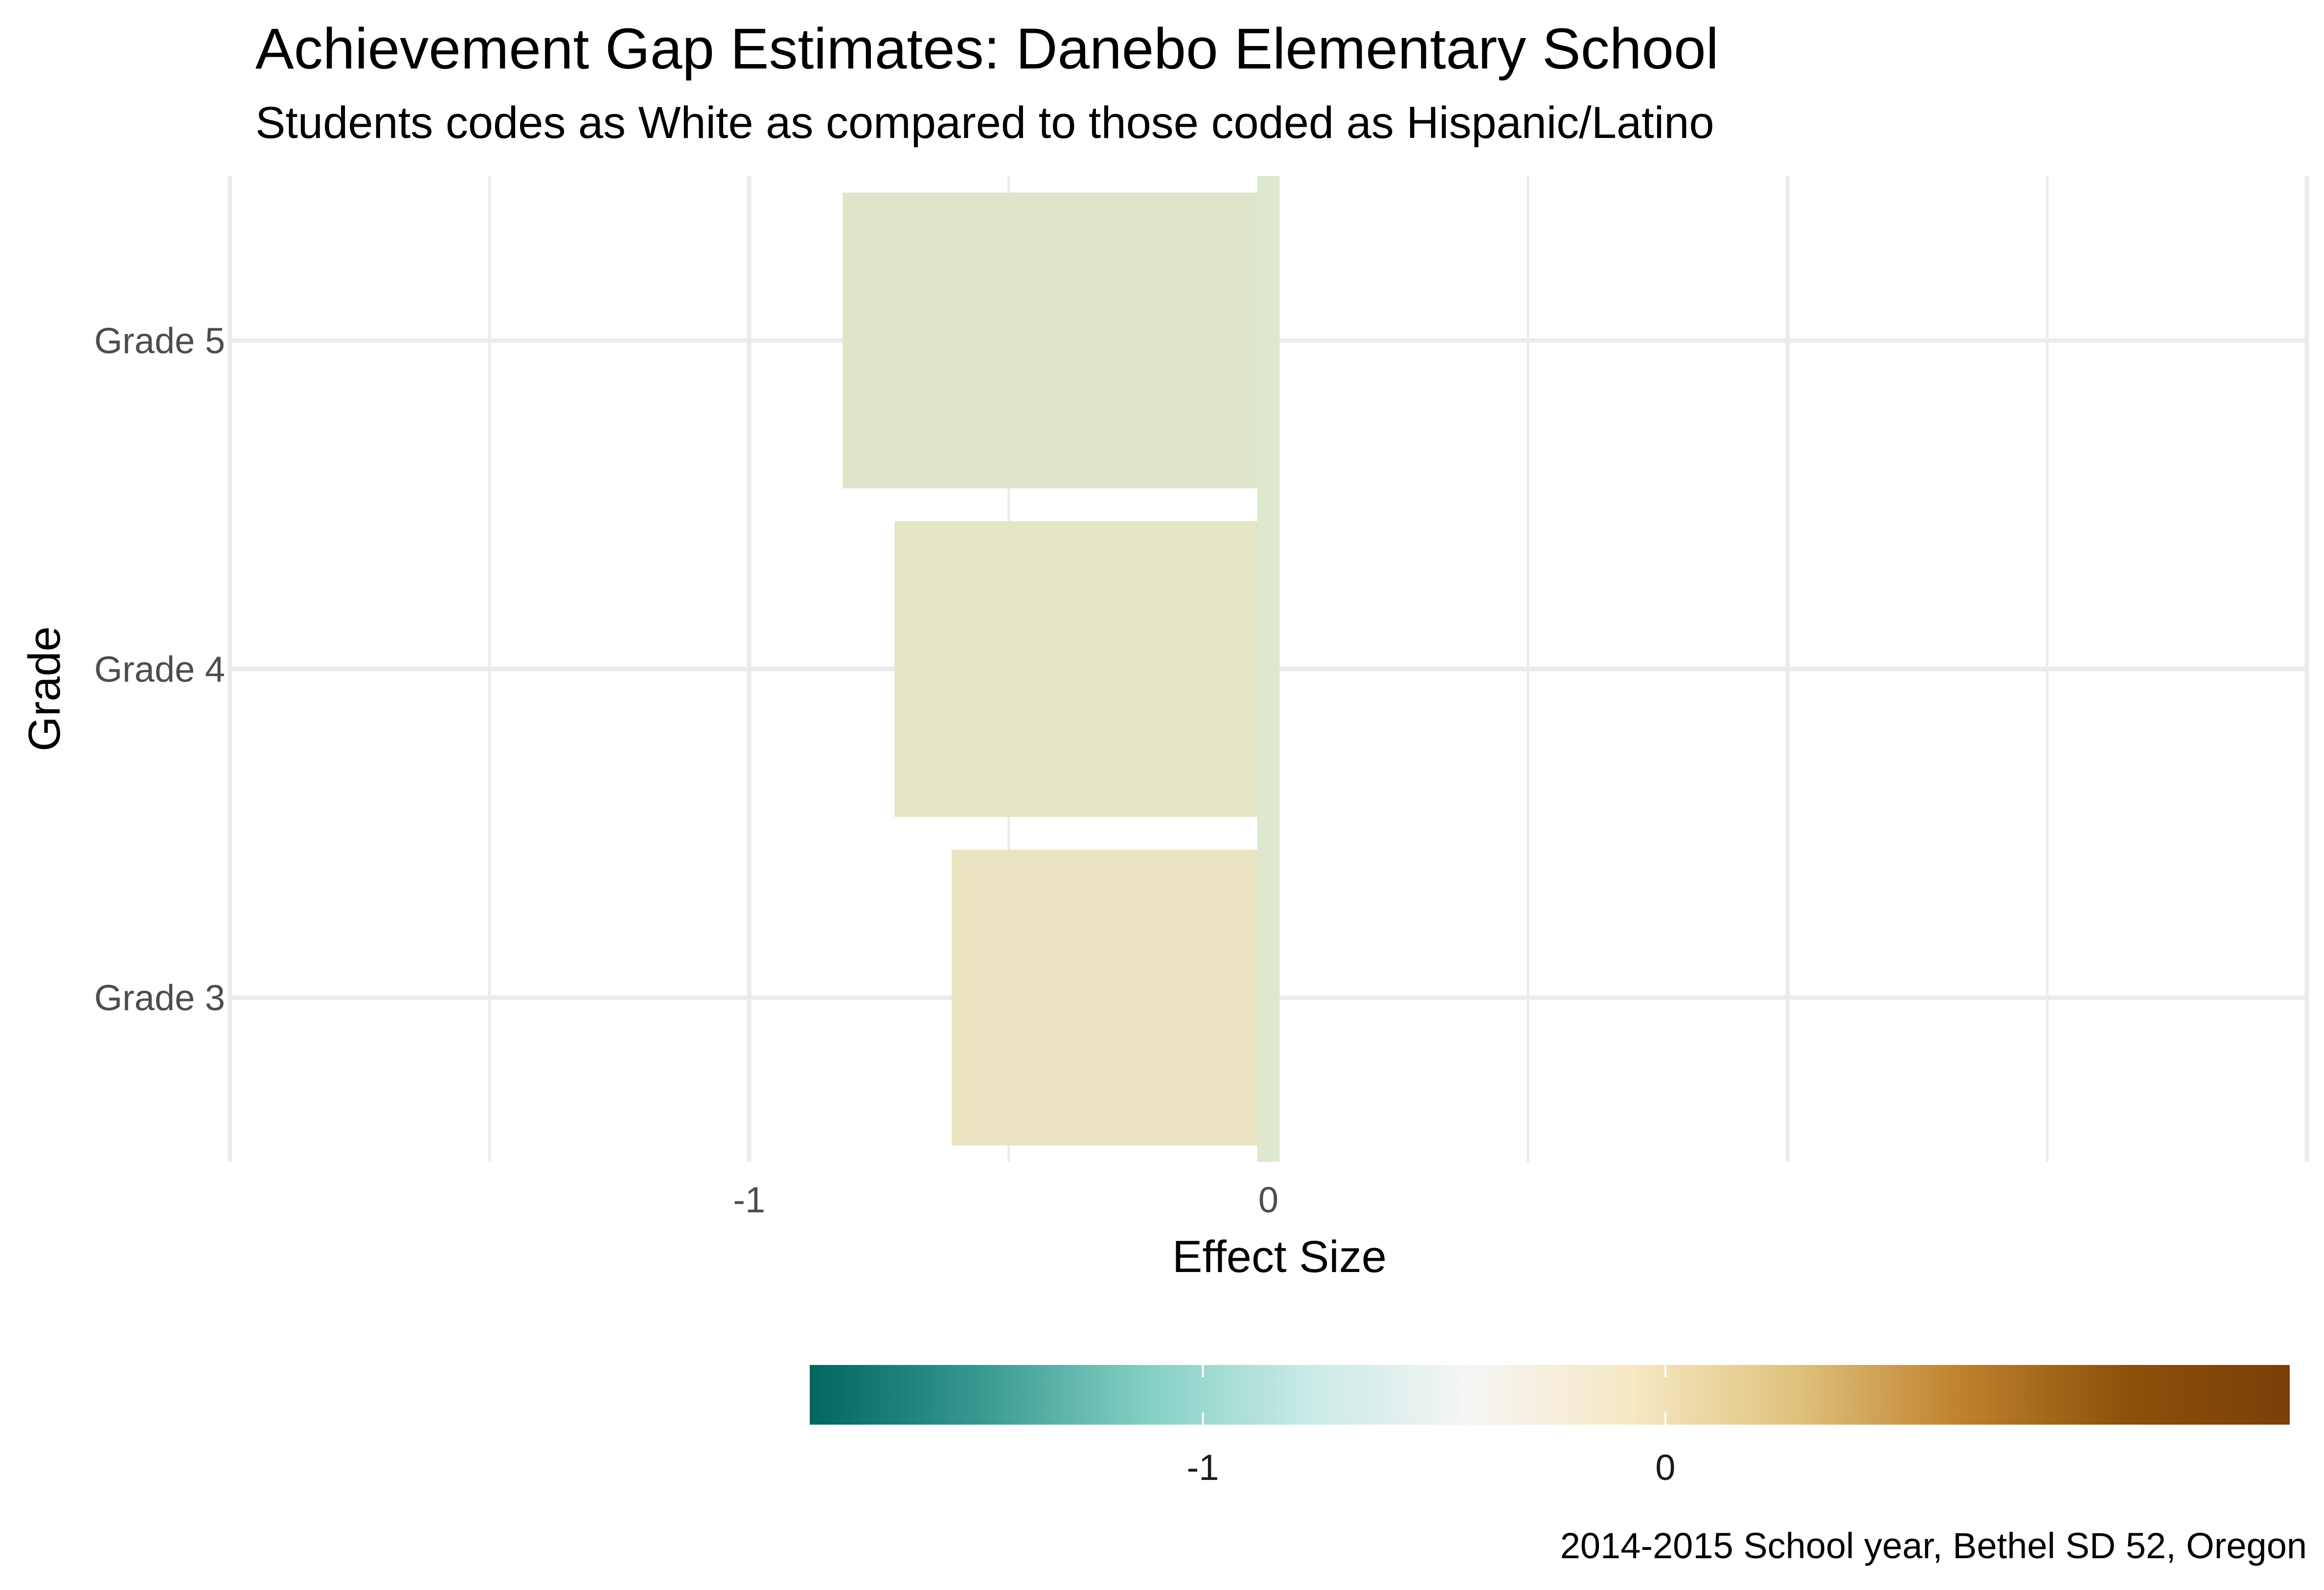  I want to click on x-tick-label: 0, so click(1268, 1200).